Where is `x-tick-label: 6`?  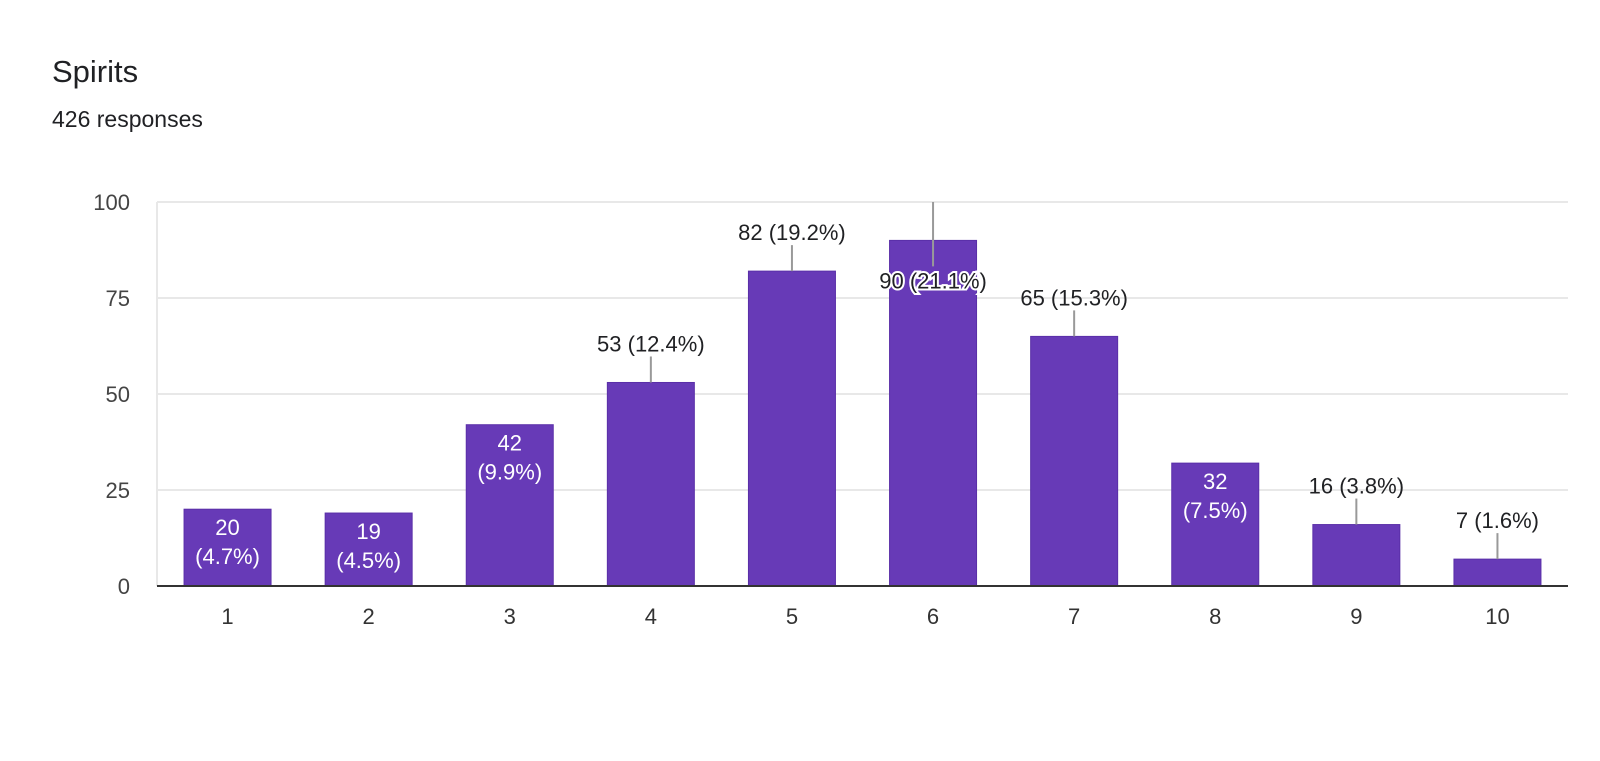 x-tick-label: 6 is located at coordinates (933, 616).